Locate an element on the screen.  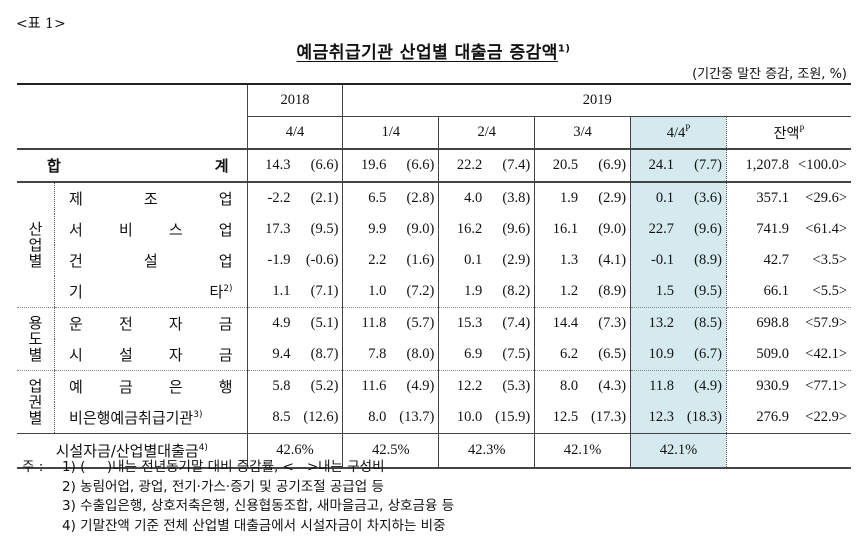
value-cell: 7.8 (8.0) is located at coordinates (390, 355).